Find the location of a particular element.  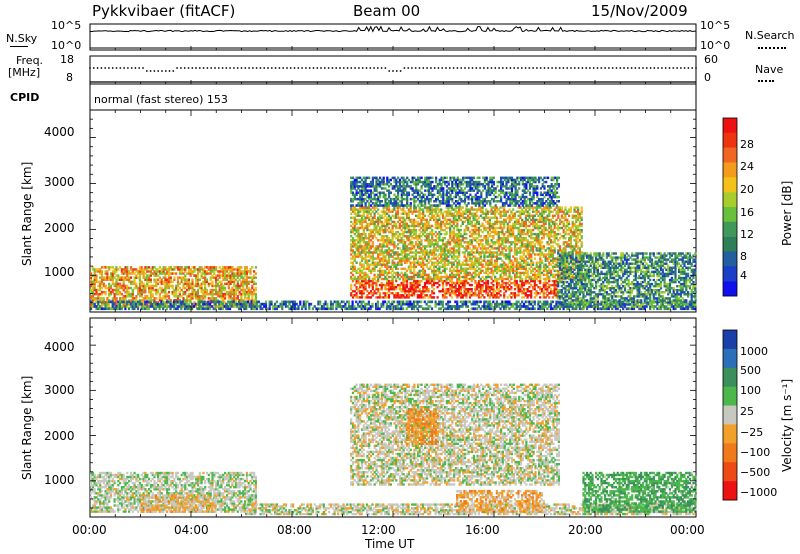

freq-label-line2: [MHz] is located at coordinates (24, 72).